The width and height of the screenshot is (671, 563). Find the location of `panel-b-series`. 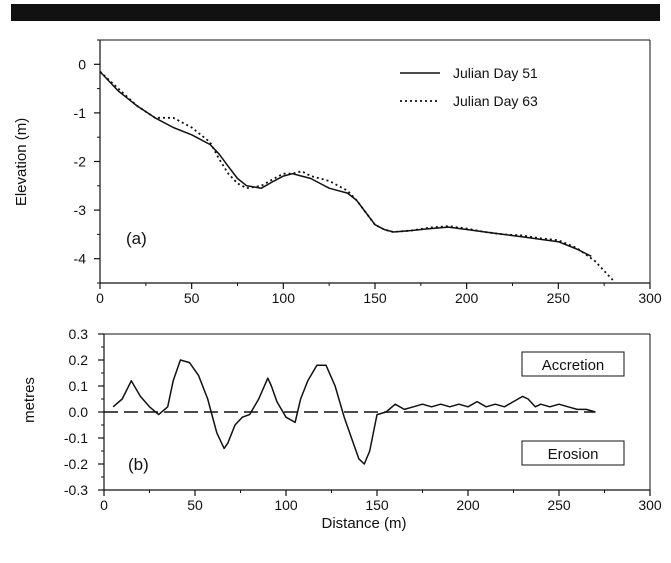

panel-b-series is located at coordinates (354, 412).